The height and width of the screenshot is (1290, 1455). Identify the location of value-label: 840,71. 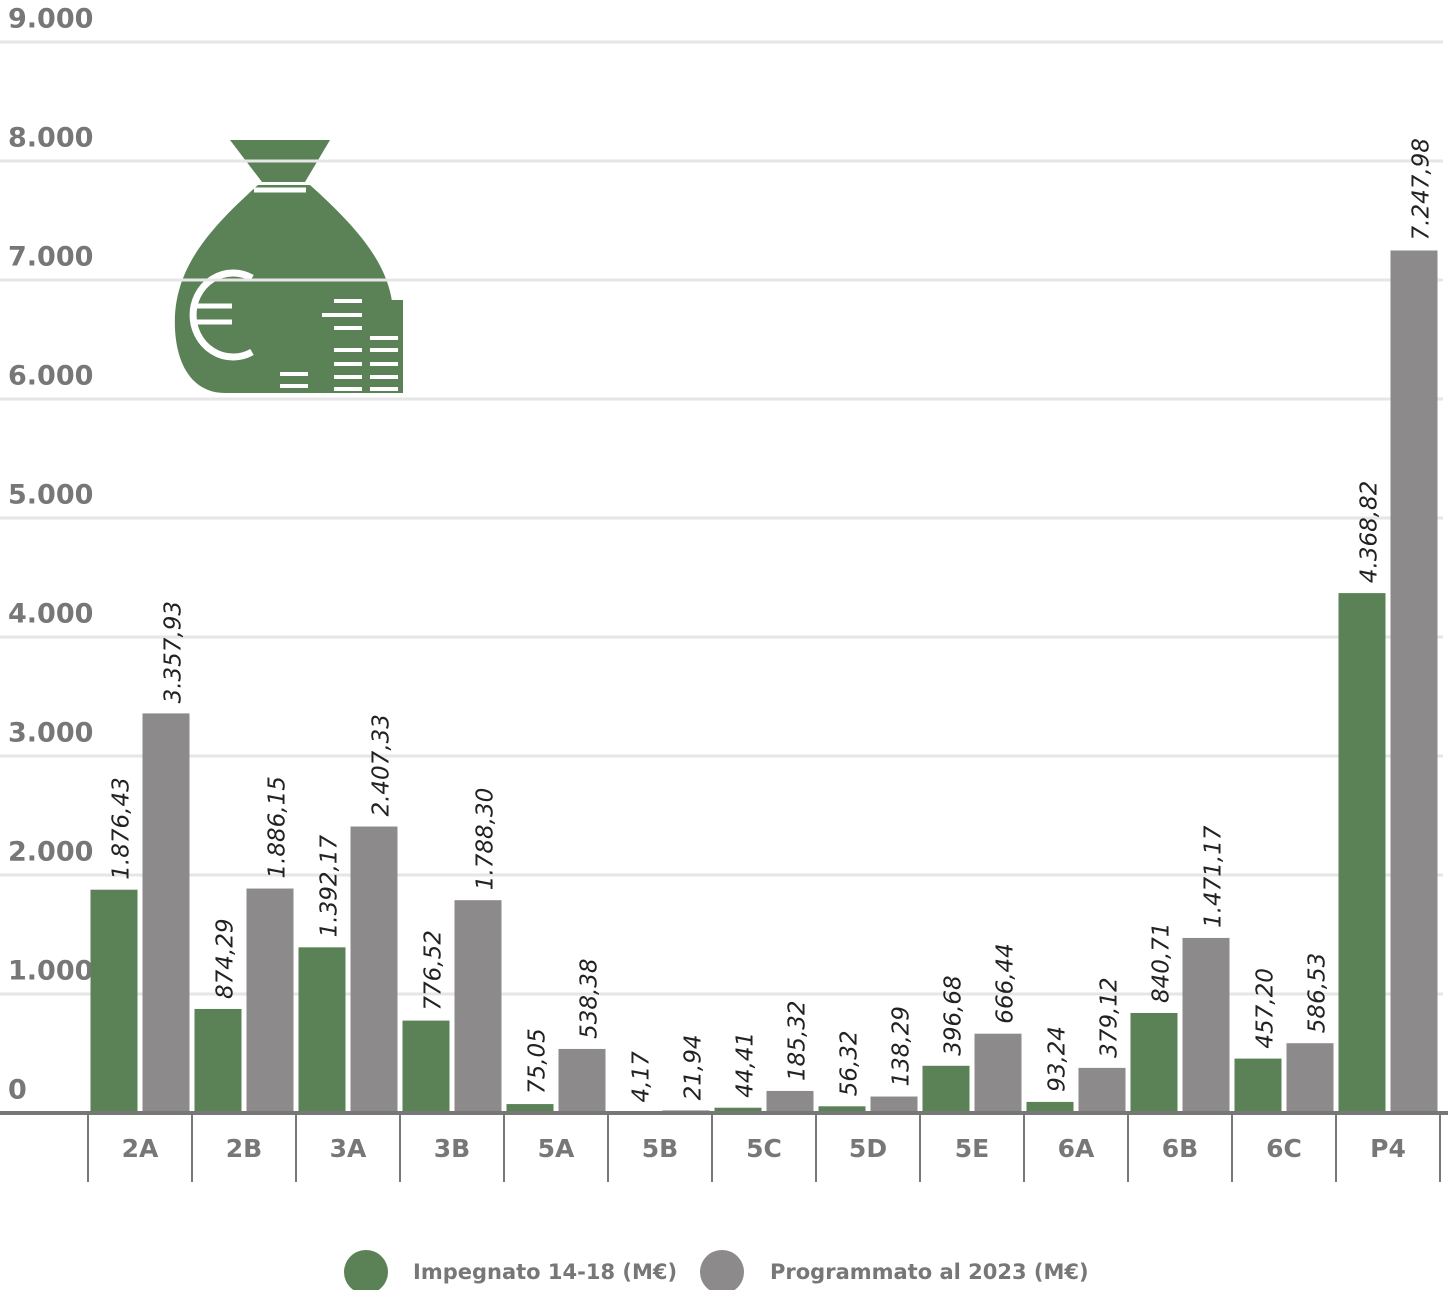
(1162, 962).